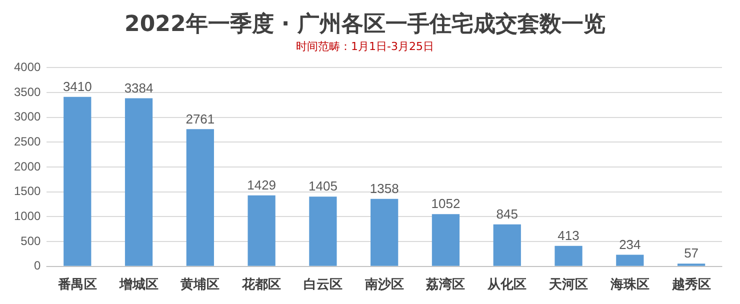 The height and width of the screenshot is (304, 740). Describe the element at coordinates (200, 284) in the screenshot. I see `x-tick-label: 黄埔区` at that location.